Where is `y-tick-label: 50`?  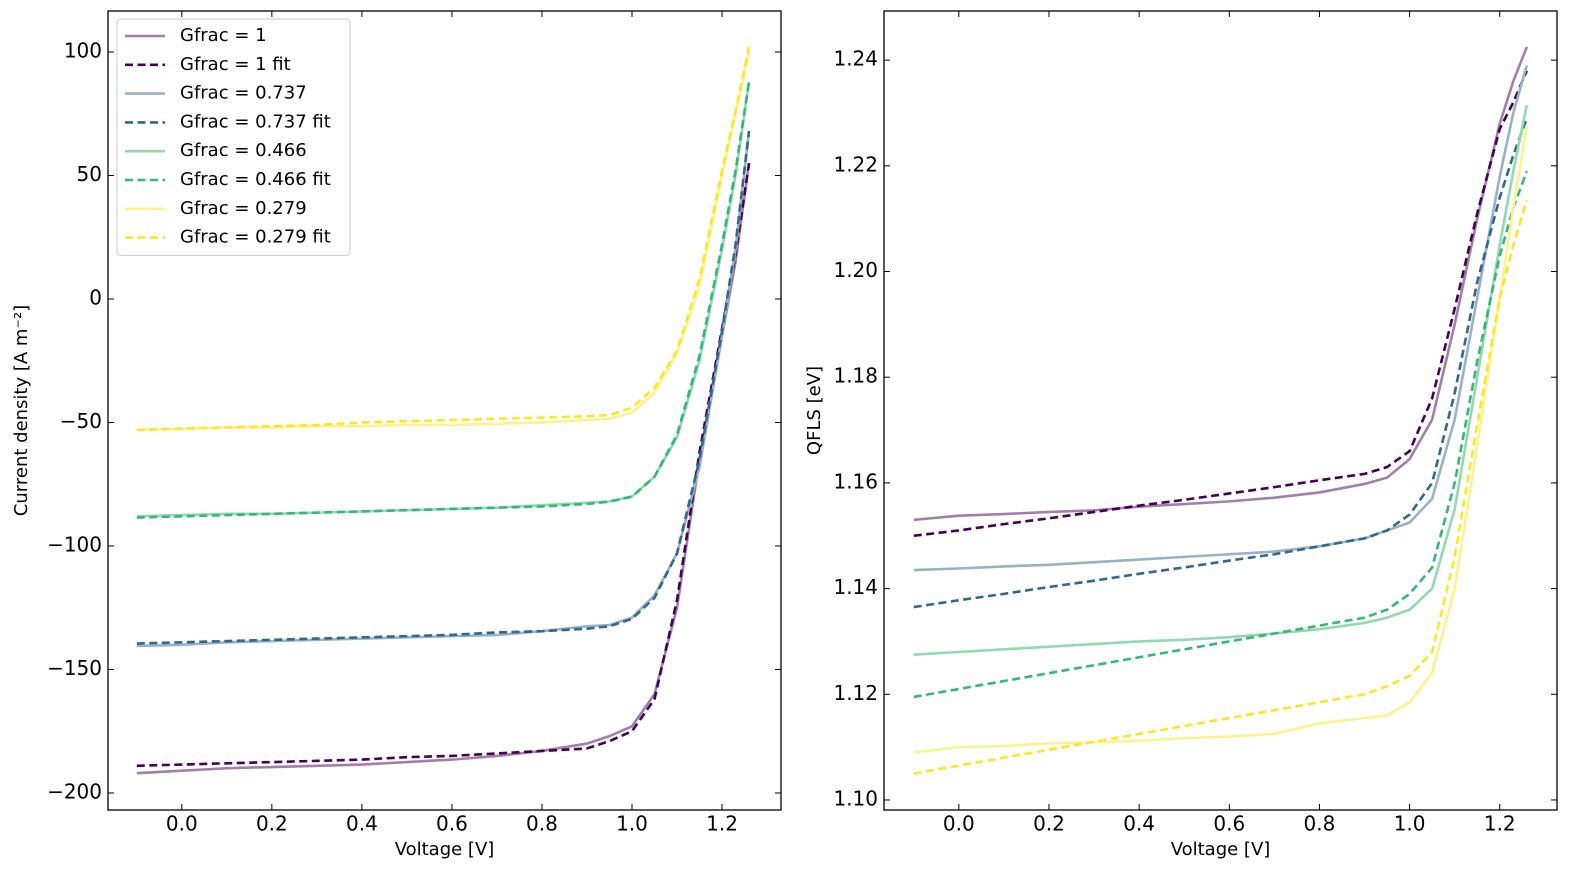 y-tick-label: 50 is located at coordinates (89, 174).